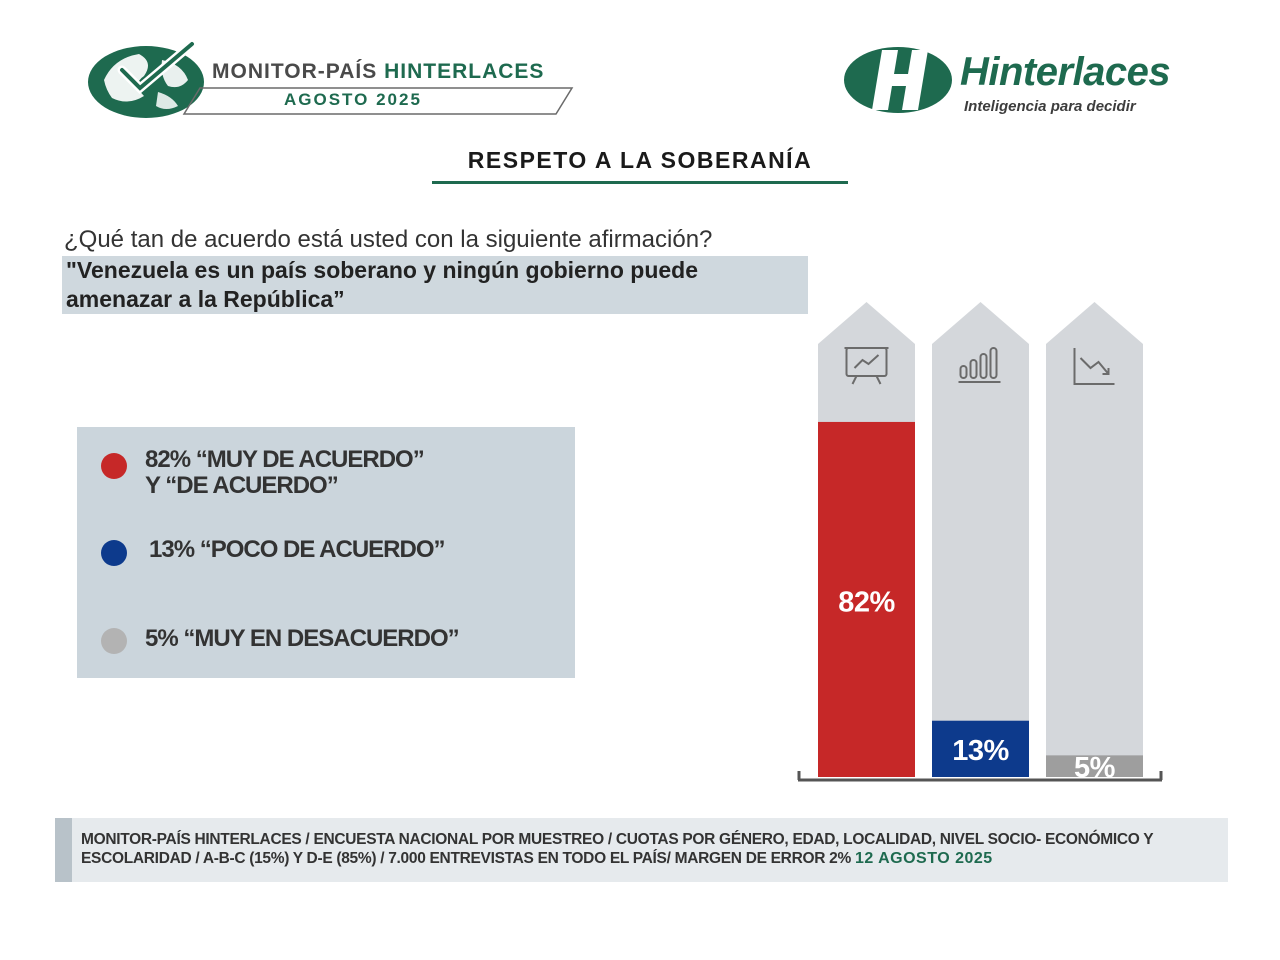 The width and height of the screenshot is (1280, 960). What do you see at coordinates (242, 485) in the screenshot?
I see `legend-agree-line2: Y “DE ACUERDO”` at bounding box center [242, 485].